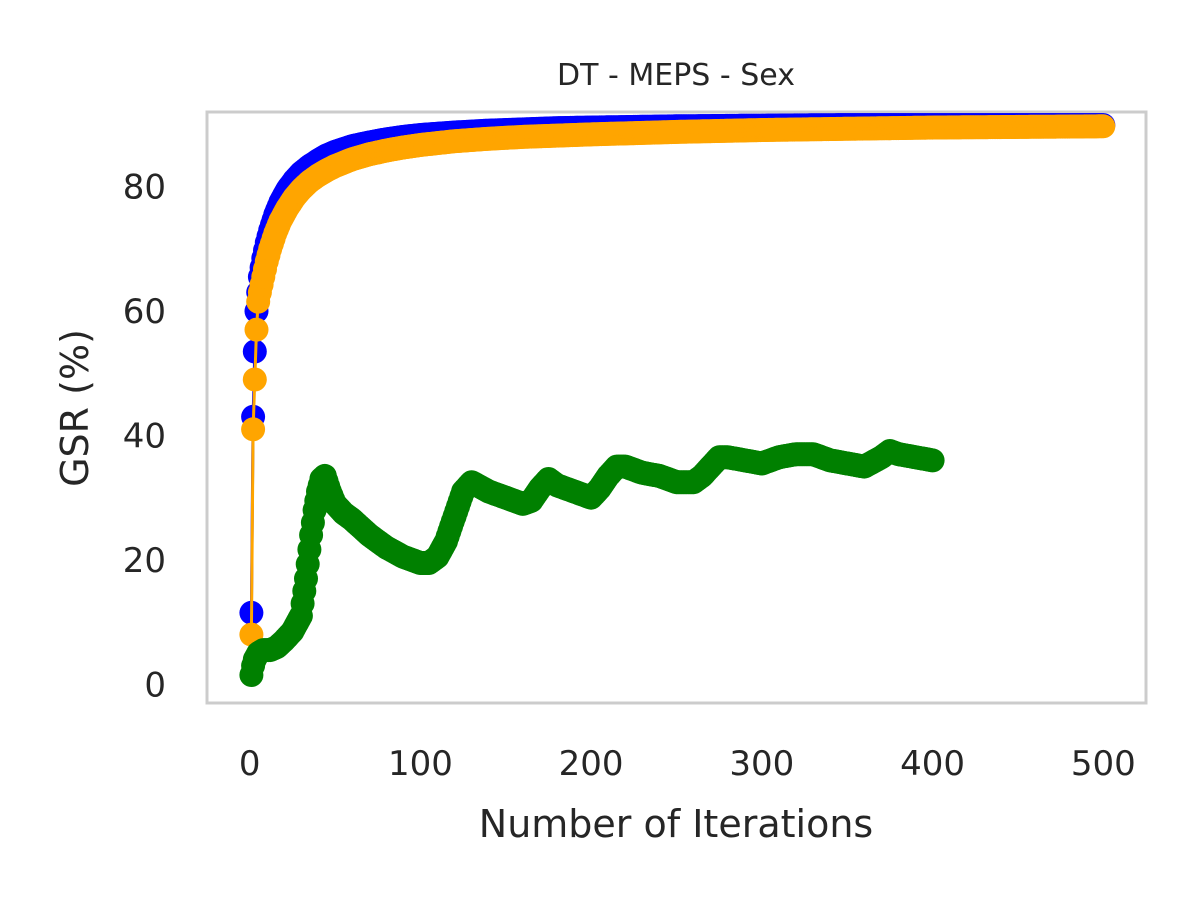 This screenshot has height=900, width=1200. I want to click on y-tick-label: 20, so click(144, 561).